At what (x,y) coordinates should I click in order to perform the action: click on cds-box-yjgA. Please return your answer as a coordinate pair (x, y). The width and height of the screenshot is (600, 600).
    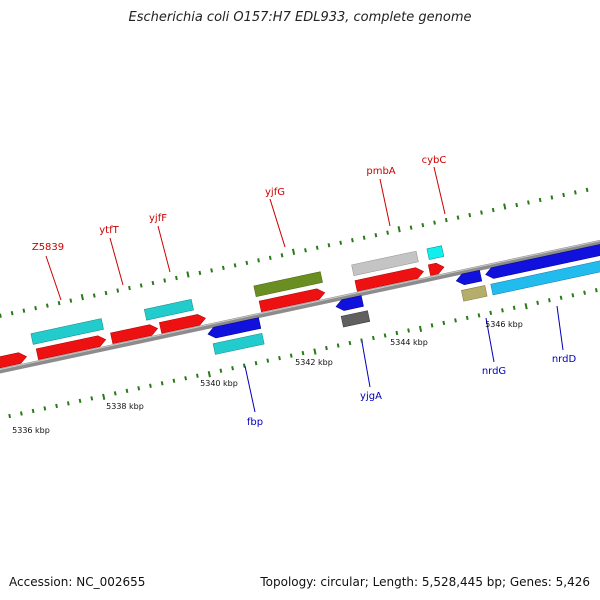
    Looking at the image, I should click on (355, 319).